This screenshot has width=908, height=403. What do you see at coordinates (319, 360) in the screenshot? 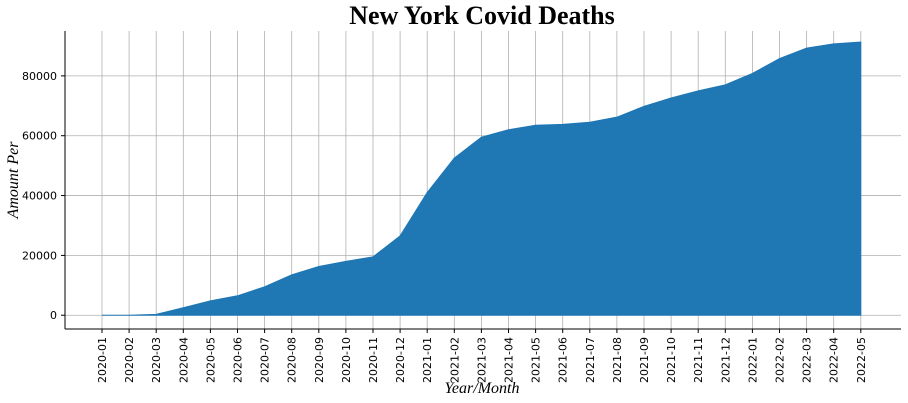
I see `x-tick-label: 2020-09` at bounding box center [319, 360].